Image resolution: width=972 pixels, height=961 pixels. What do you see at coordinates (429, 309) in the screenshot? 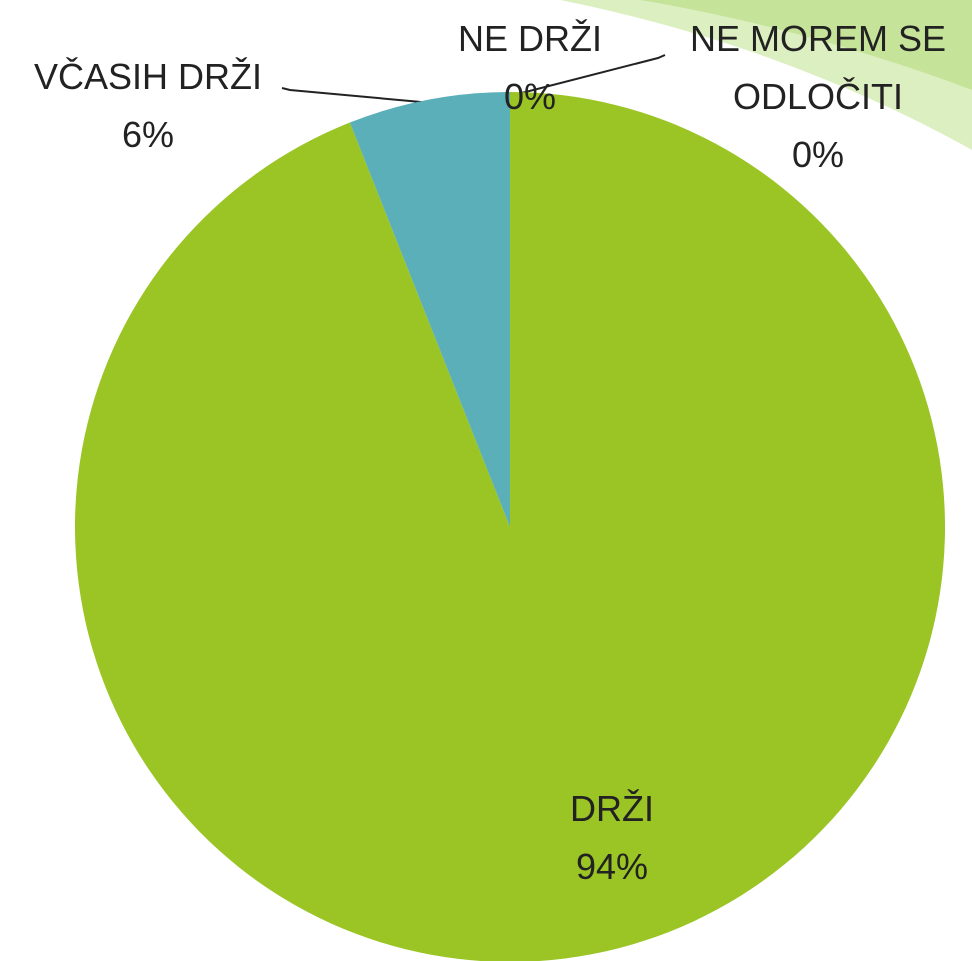
I see `pie-slice` at bounding box center [429, 309].